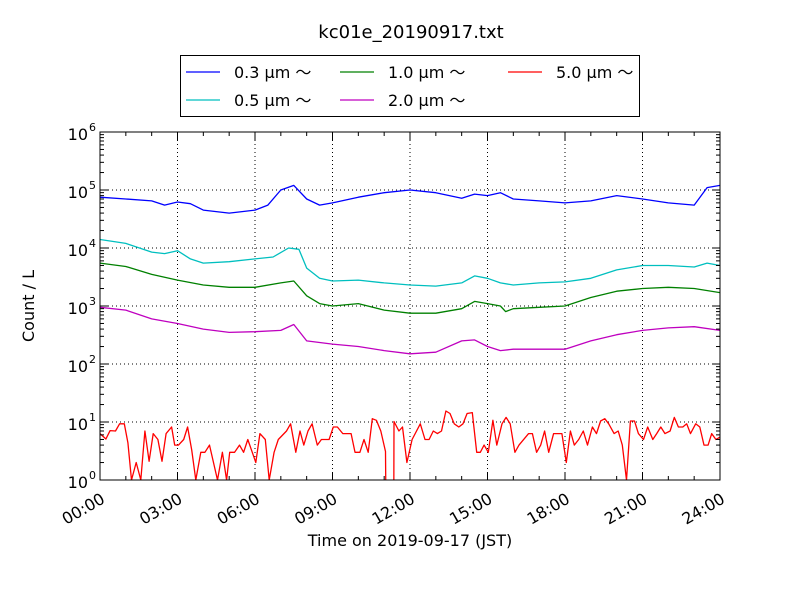  What do you see at coordinates (92, 185) in the screenshot?
I see `y-tick-label-exponent: 5` at bounding box center [92, 185].